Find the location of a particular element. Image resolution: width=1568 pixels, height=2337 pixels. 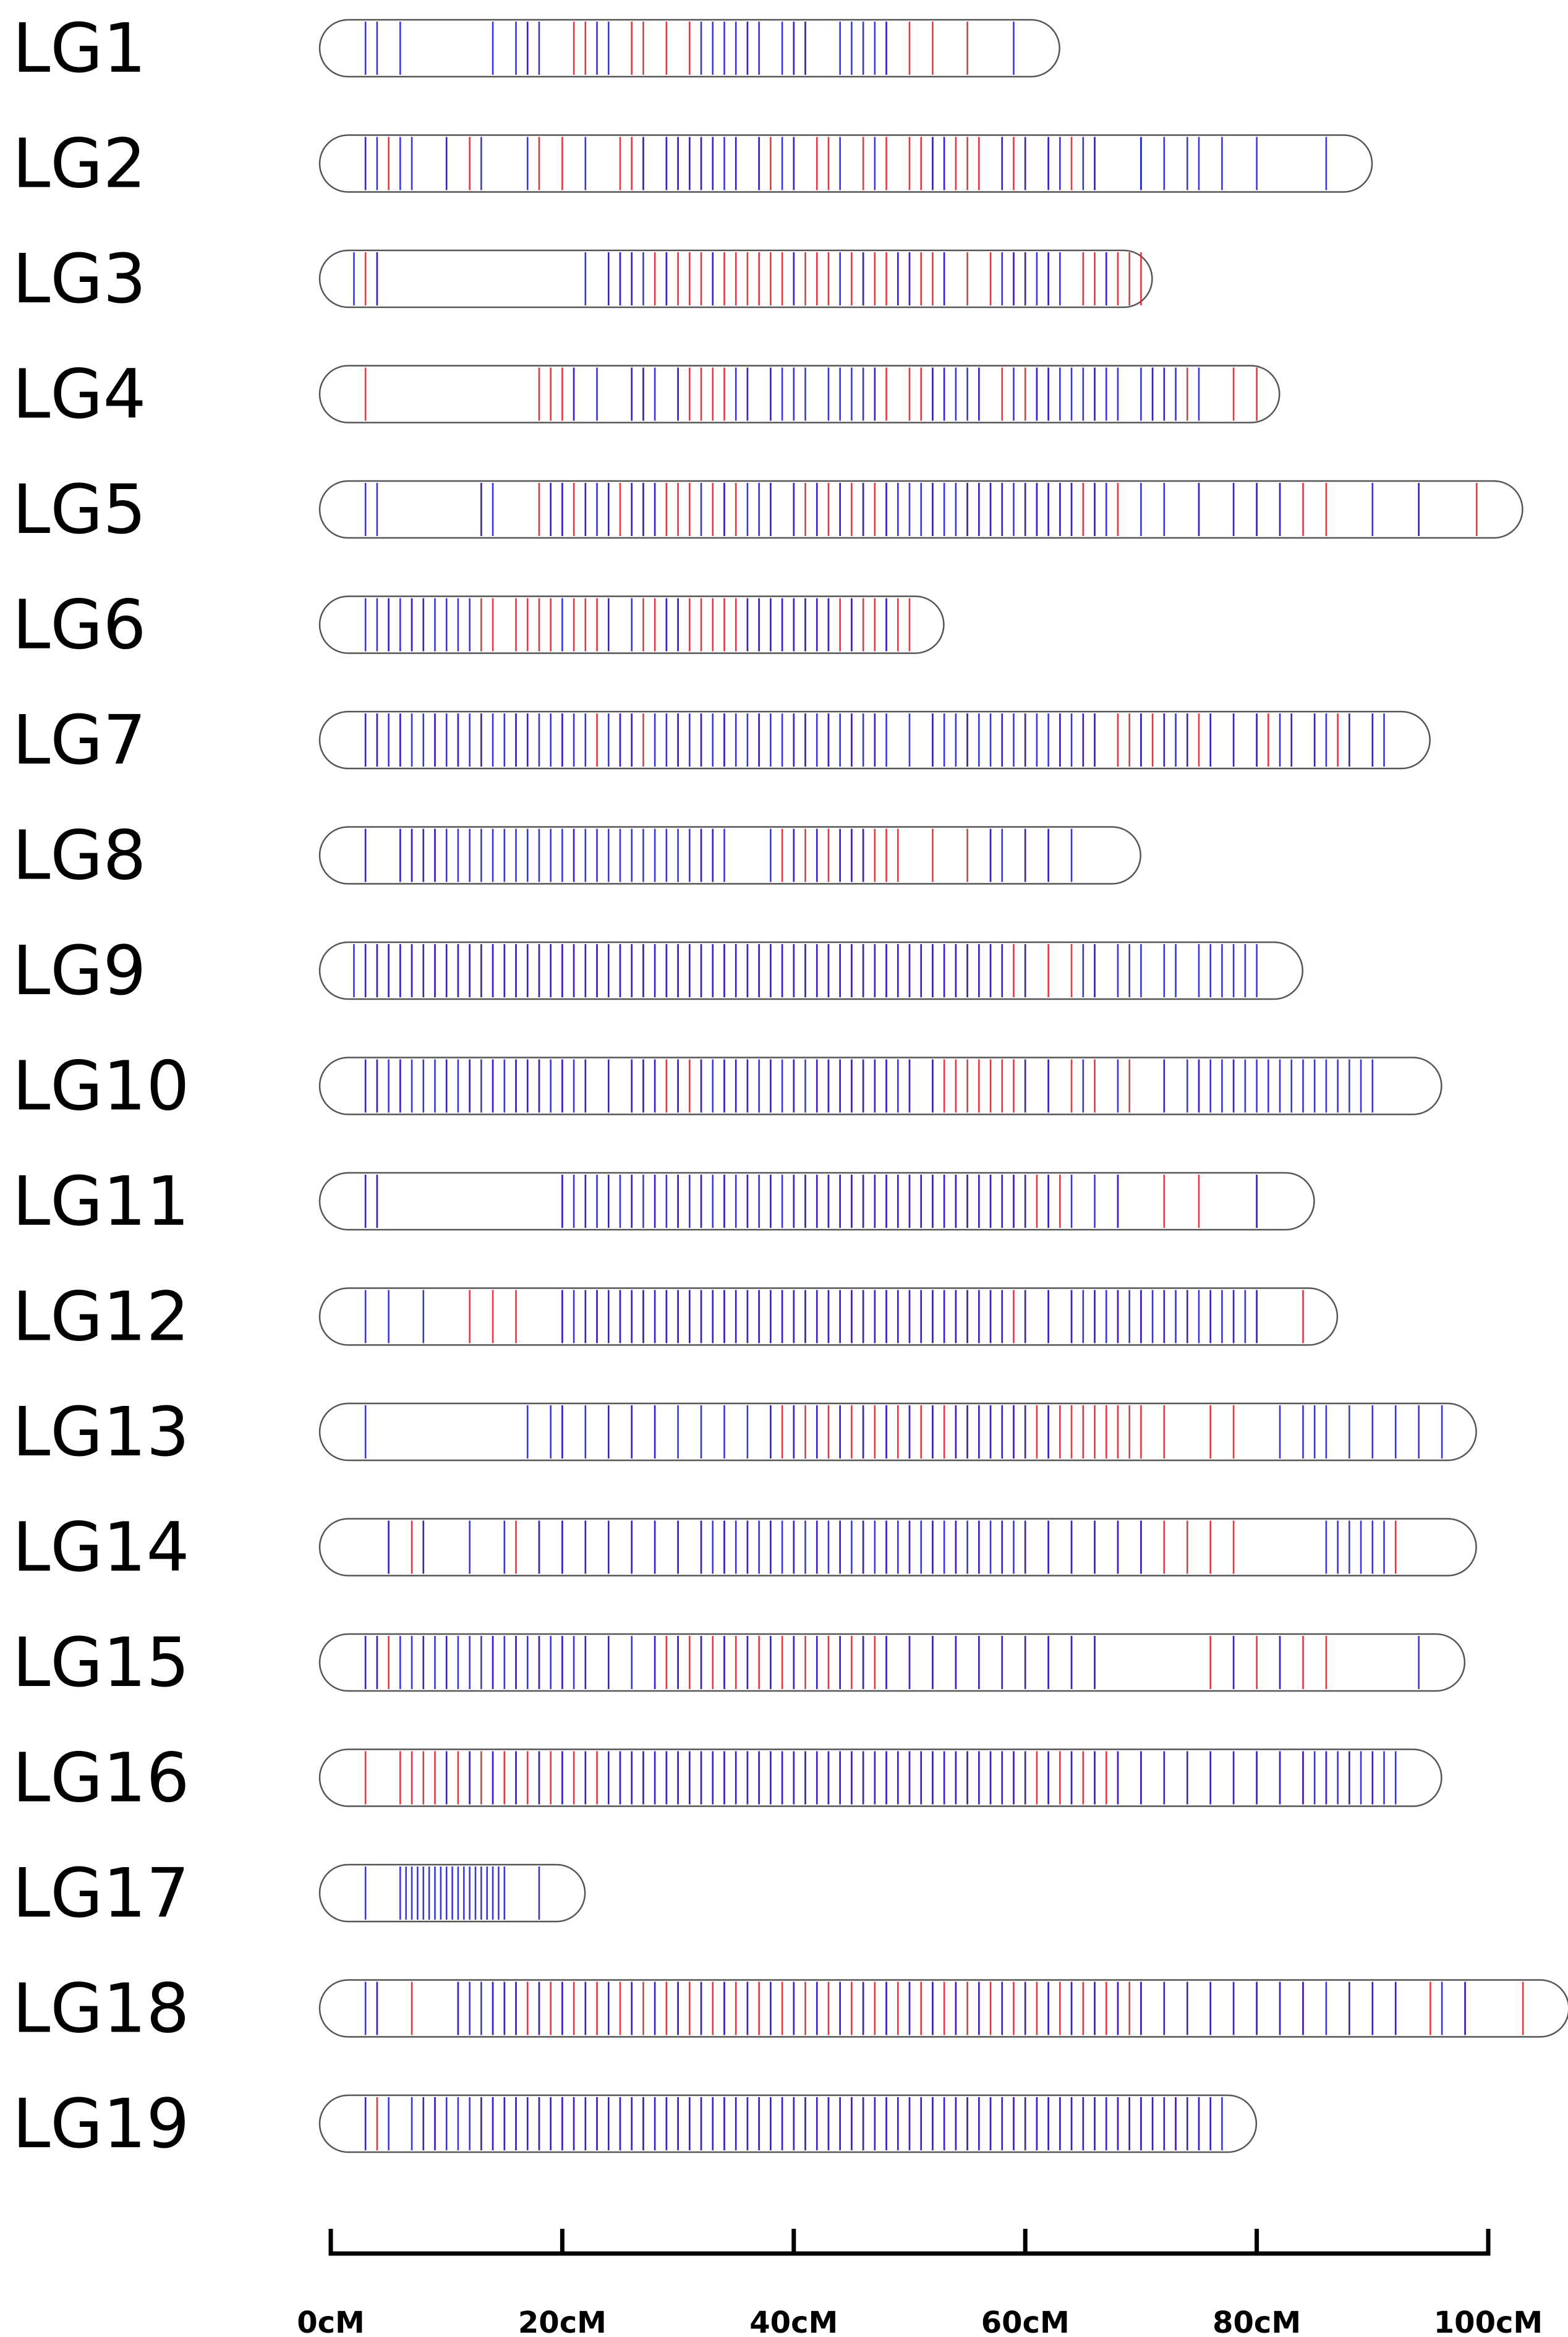

linkage-group-lg14: LG14 is located at coordinates (744, 1547).